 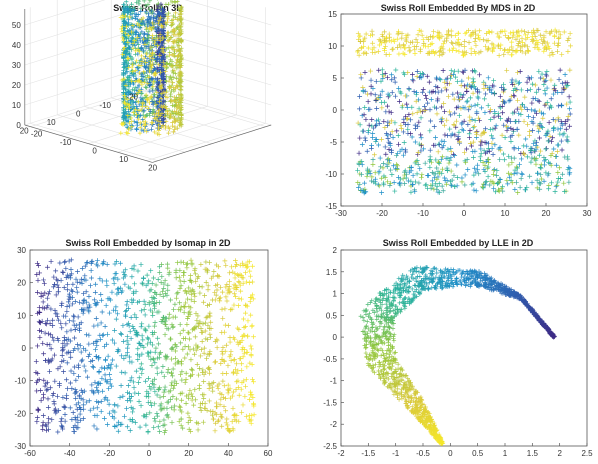 What do you see at coordinates (94, 142) in the screenshot?
I see `grid-line` at bounding box center [94, 142].